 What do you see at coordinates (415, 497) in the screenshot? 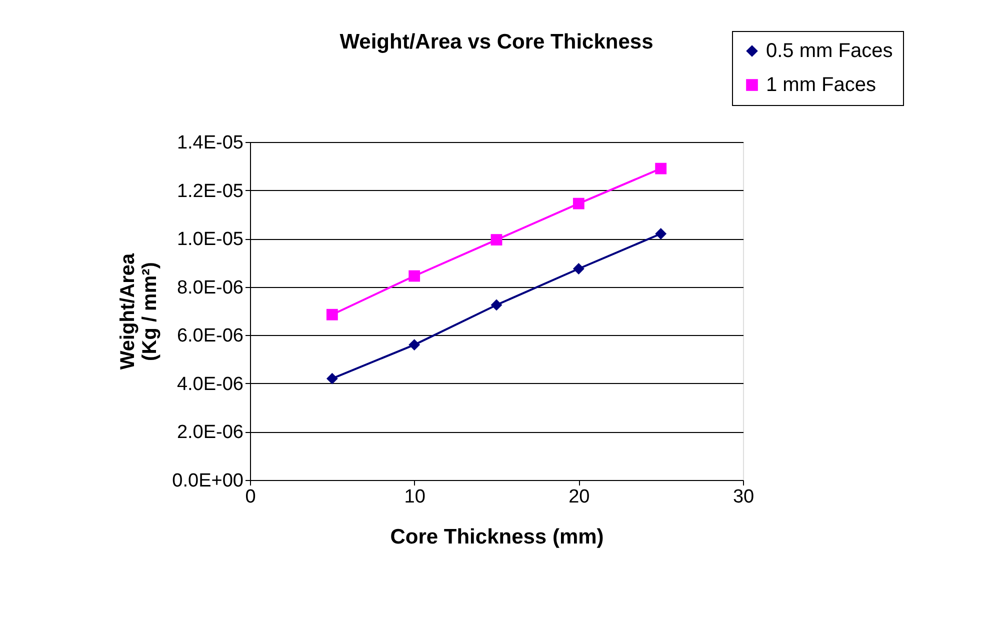
I see `x-tick-label: 10` at bounding box center [415, 497].